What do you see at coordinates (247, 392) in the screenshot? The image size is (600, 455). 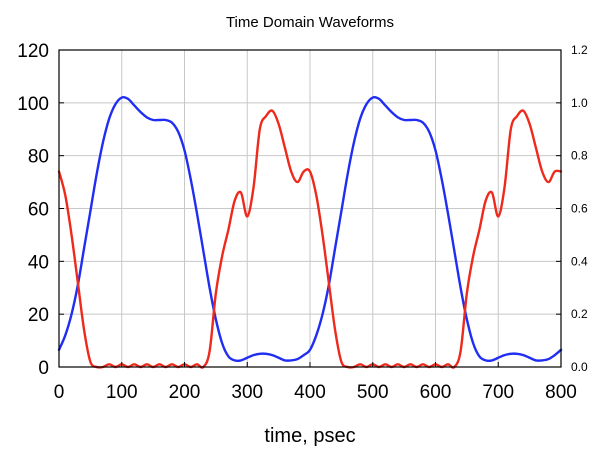 I see `x-tick-label: 300` at bounding box center [247, 392].